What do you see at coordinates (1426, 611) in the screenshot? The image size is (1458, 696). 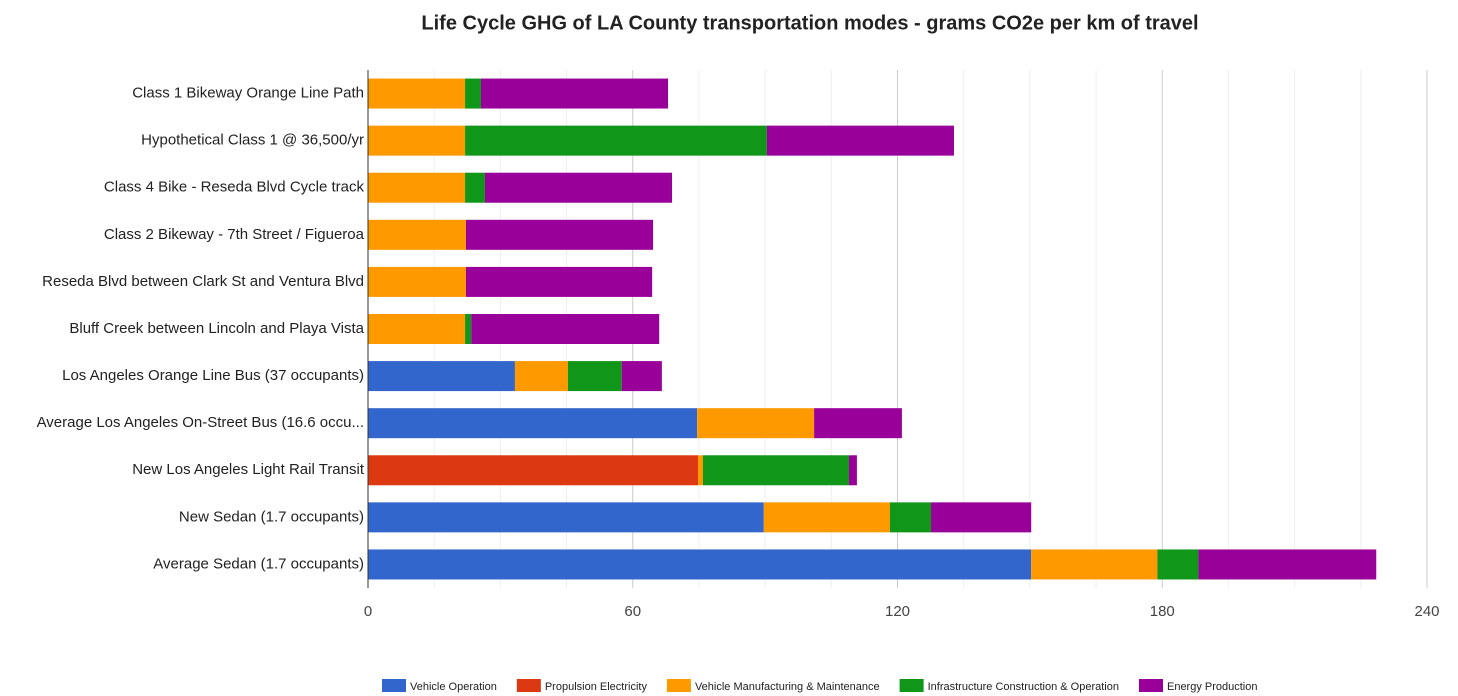 I see `x-tick-label: 240` at bounding box center [1426, 611].